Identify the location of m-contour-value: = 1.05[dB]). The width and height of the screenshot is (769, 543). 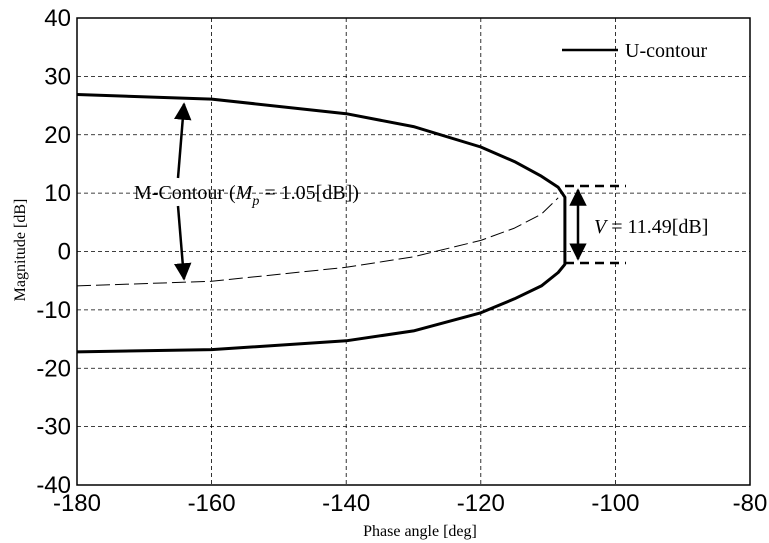
(309, 193).